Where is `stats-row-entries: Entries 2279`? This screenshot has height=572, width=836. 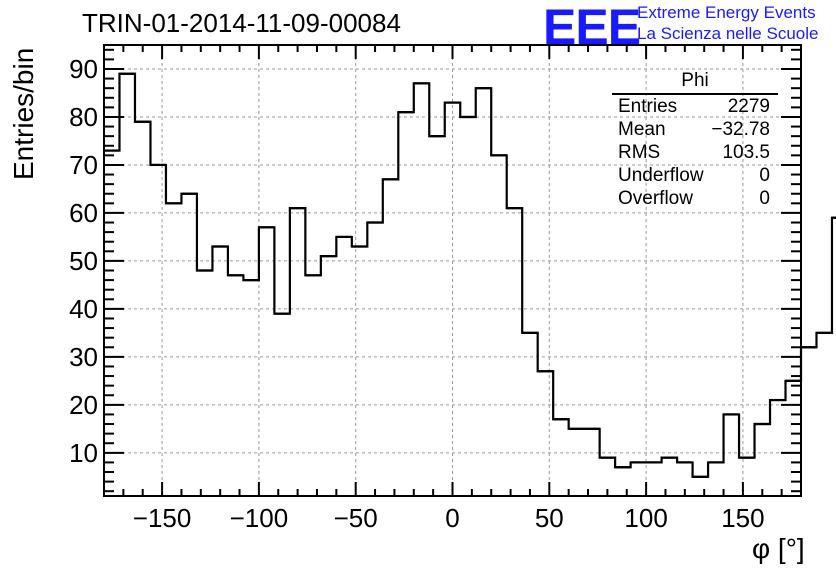
stats-row-entries: Entries 2279 is located at coordinates (695, 106).